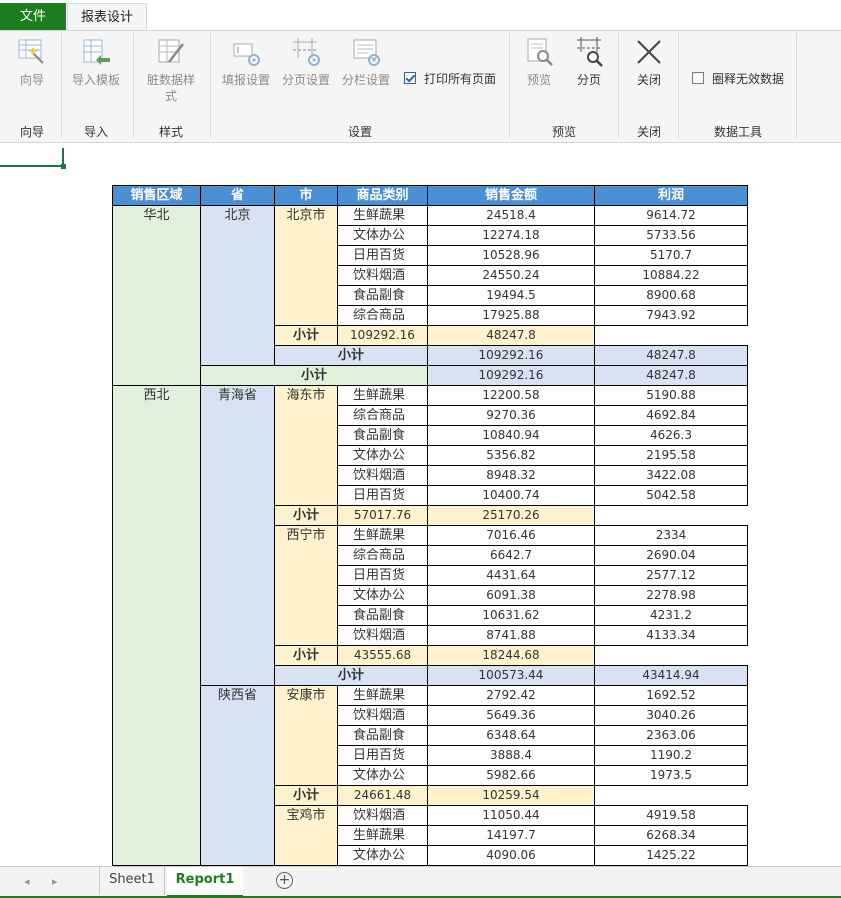 The height and width of the screenshot is (898, 841). I want to click on profit-cell: 10884.22, so click(671, 275).